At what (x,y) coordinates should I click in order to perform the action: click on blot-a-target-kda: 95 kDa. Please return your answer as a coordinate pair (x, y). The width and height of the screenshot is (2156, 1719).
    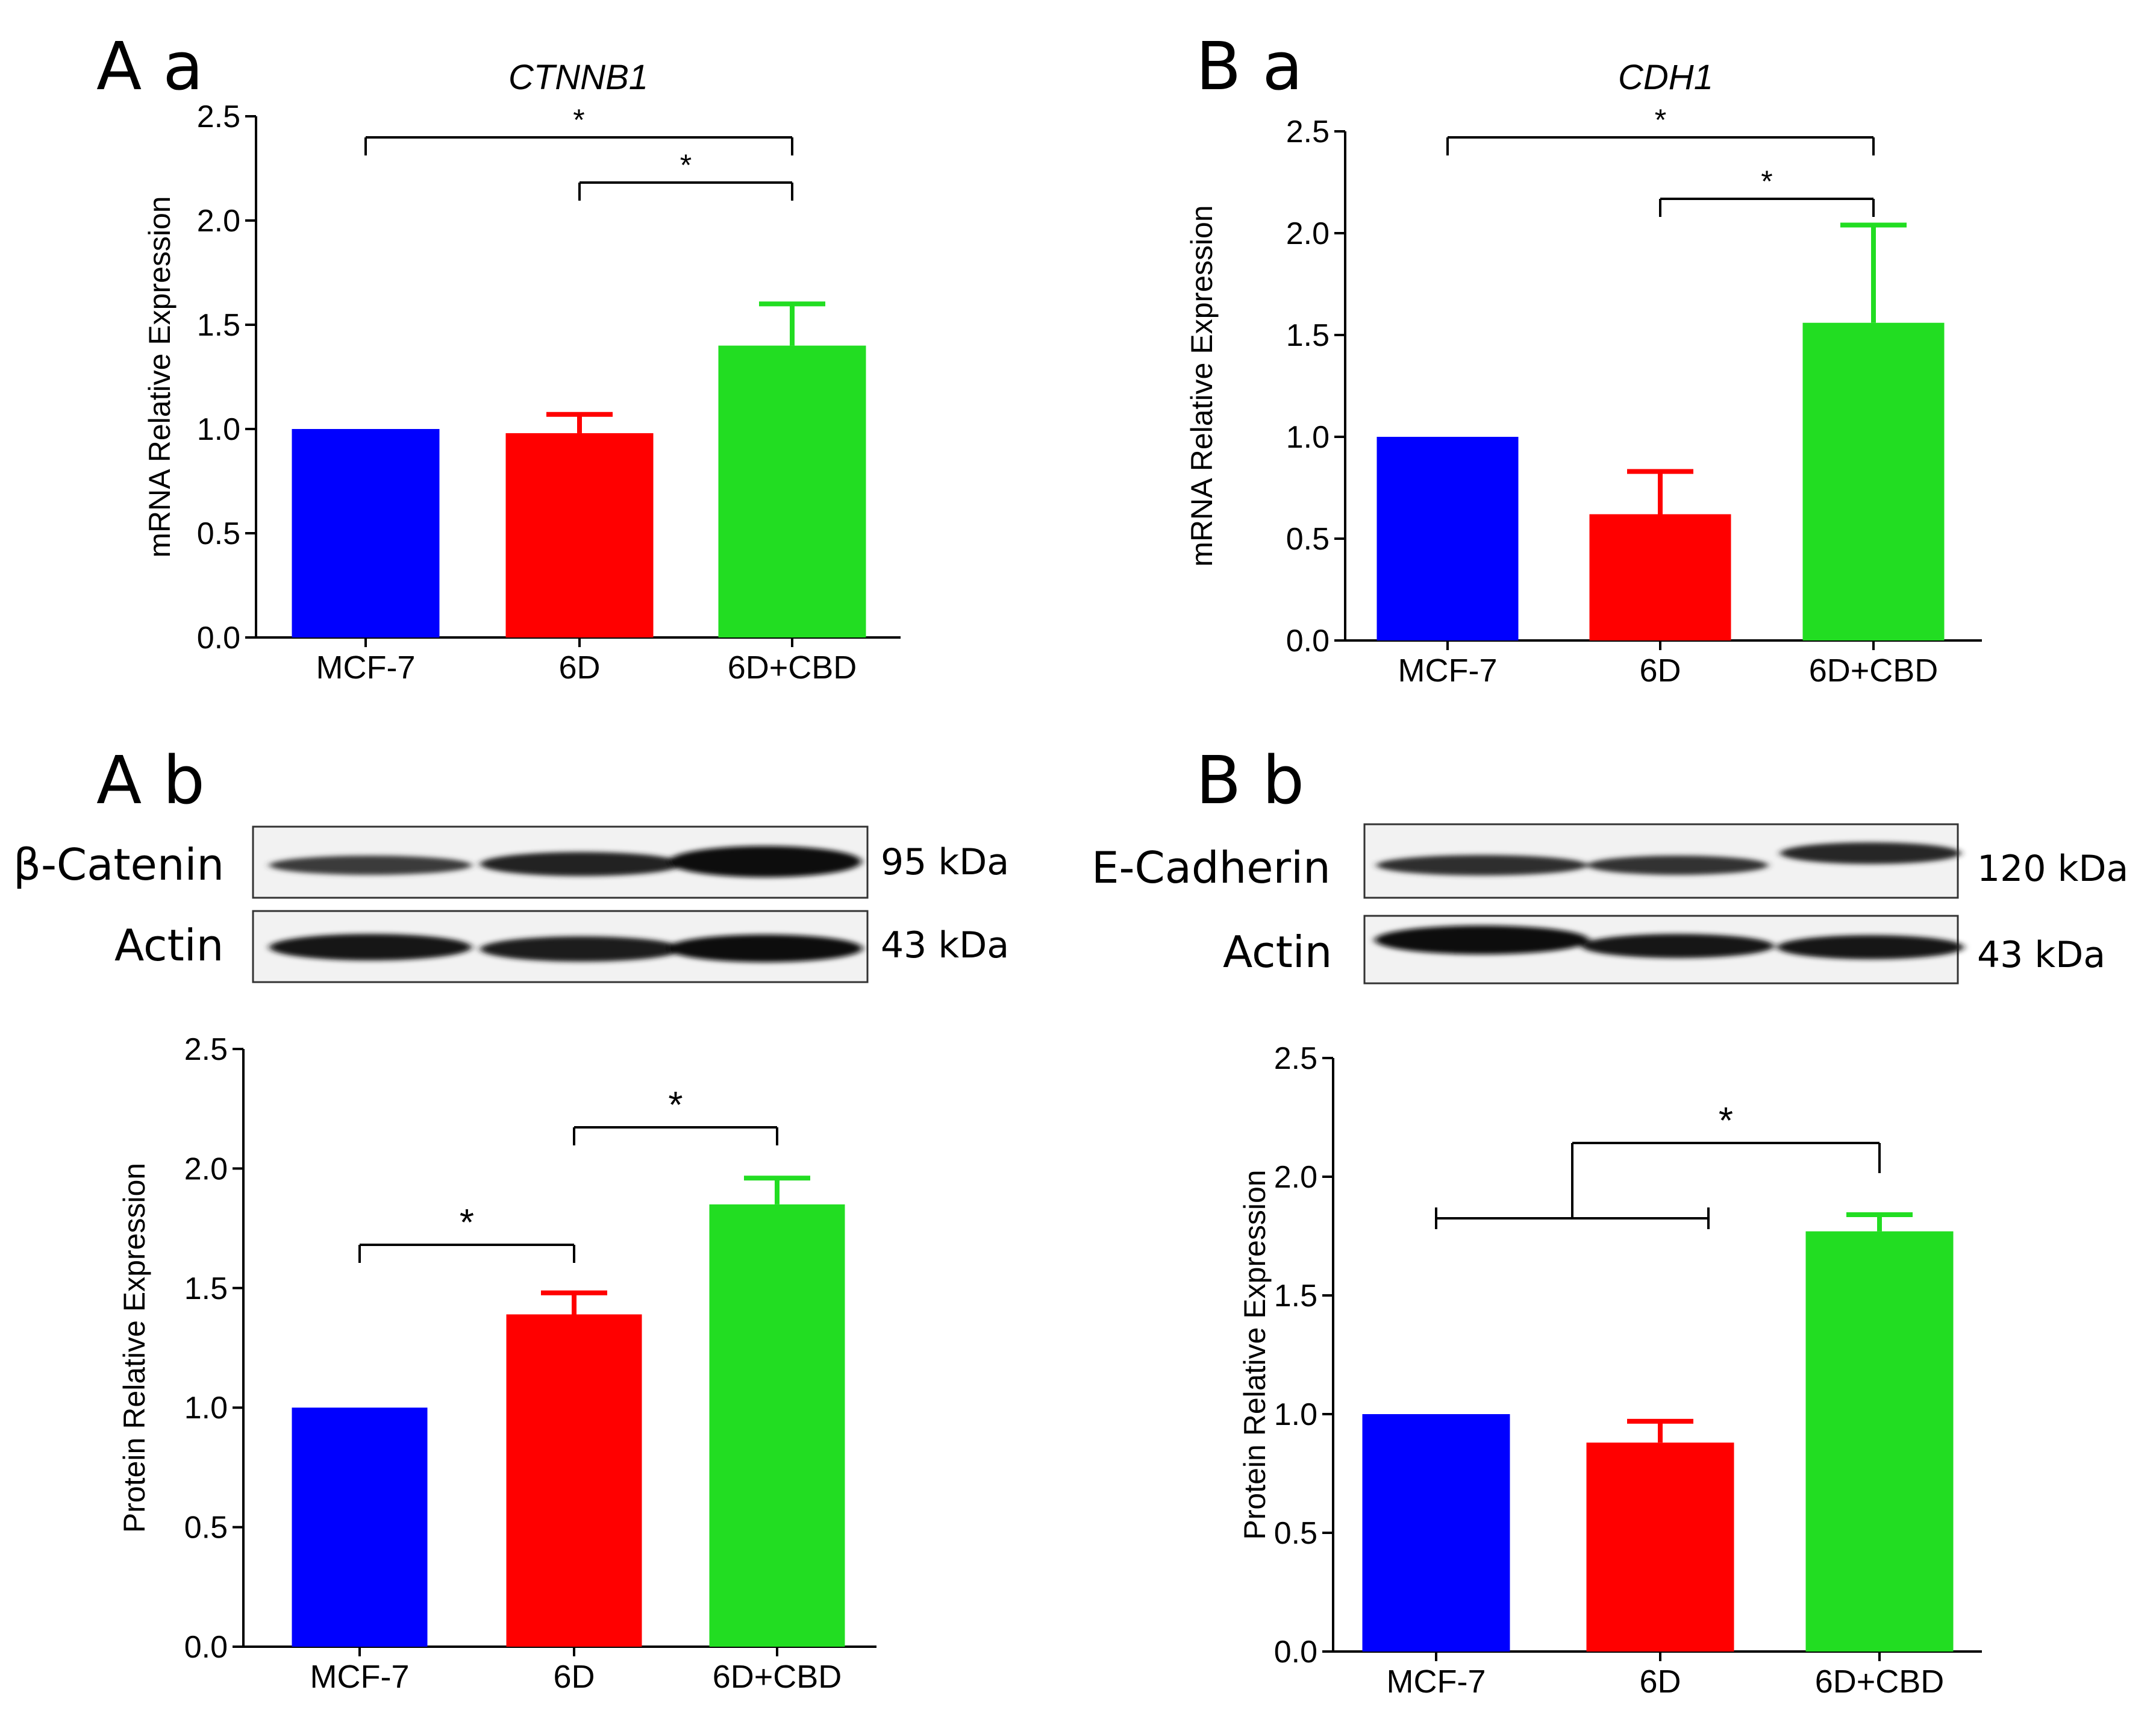
    Looking at the image, I should click on (945, 862).